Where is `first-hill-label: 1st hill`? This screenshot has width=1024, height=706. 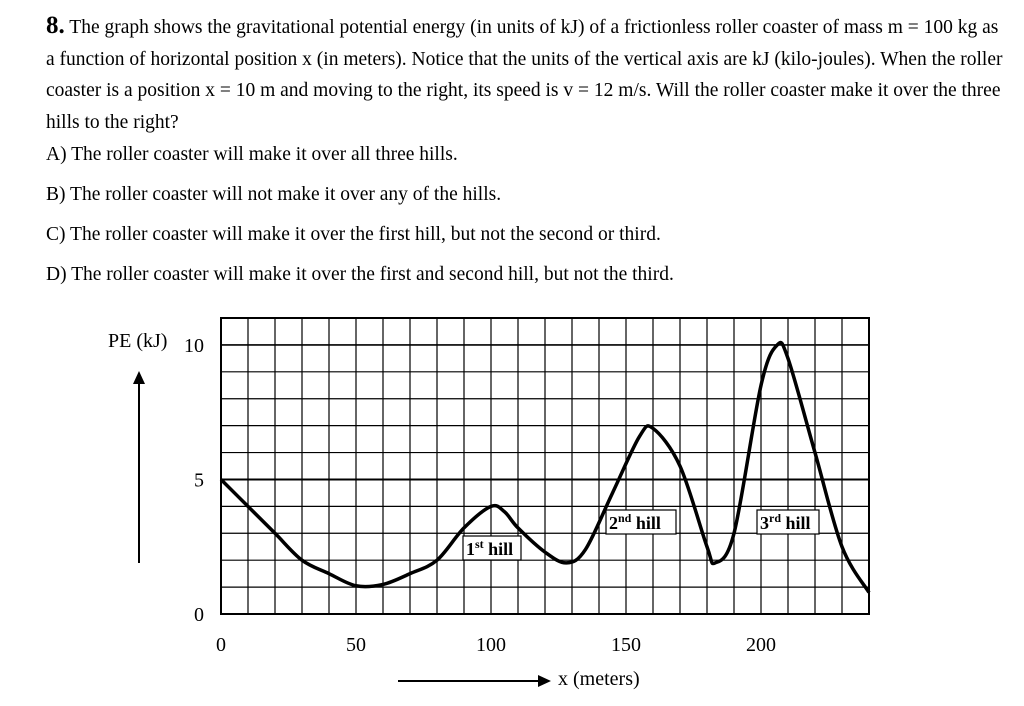
first-hill-label: 1st hill is located at coordinates (492, 548).